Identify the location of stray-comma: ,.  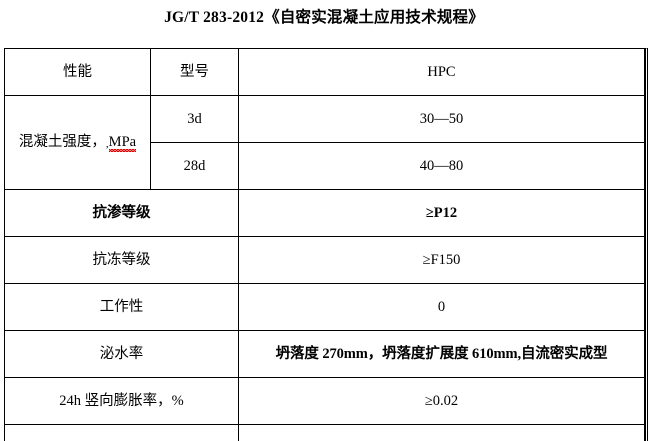
(107, 143).